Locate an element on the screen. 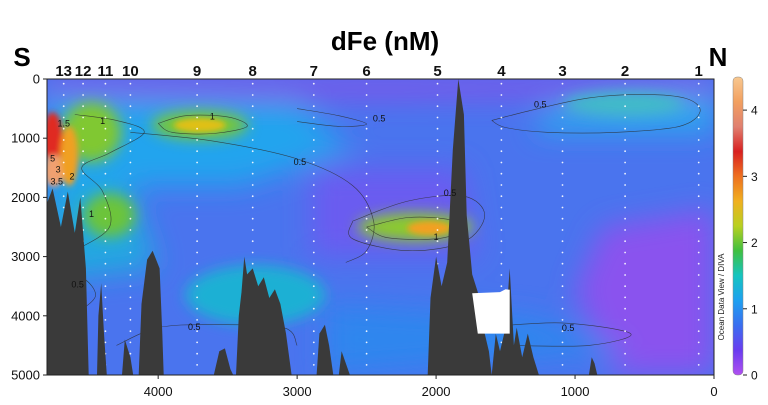  y-tick-label: 4000 is located at coordinates (25, 315).